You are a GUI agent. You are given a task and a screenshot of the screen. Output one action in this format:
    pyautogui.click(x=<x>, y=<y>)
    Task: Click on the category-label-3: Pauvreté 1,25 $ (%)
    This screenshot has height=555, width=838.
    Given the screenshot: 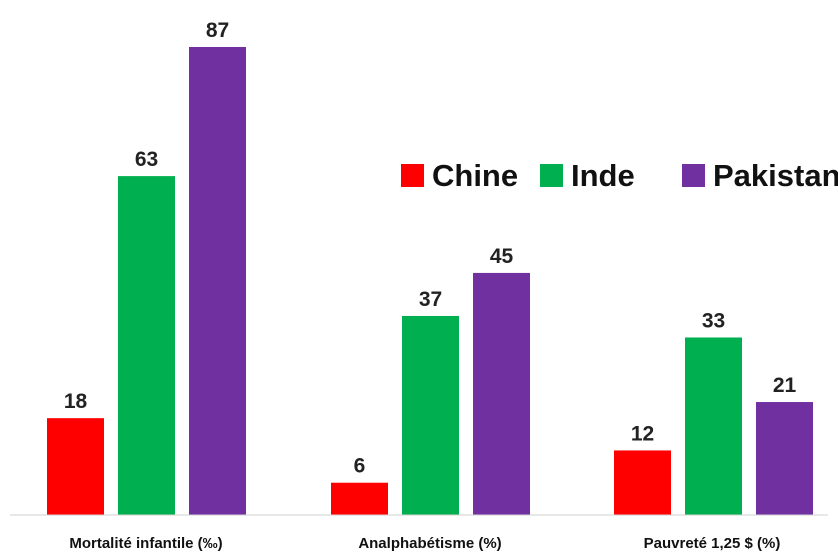 What is the action you would take?
    pyautogui.click(x=712, y=543)
    